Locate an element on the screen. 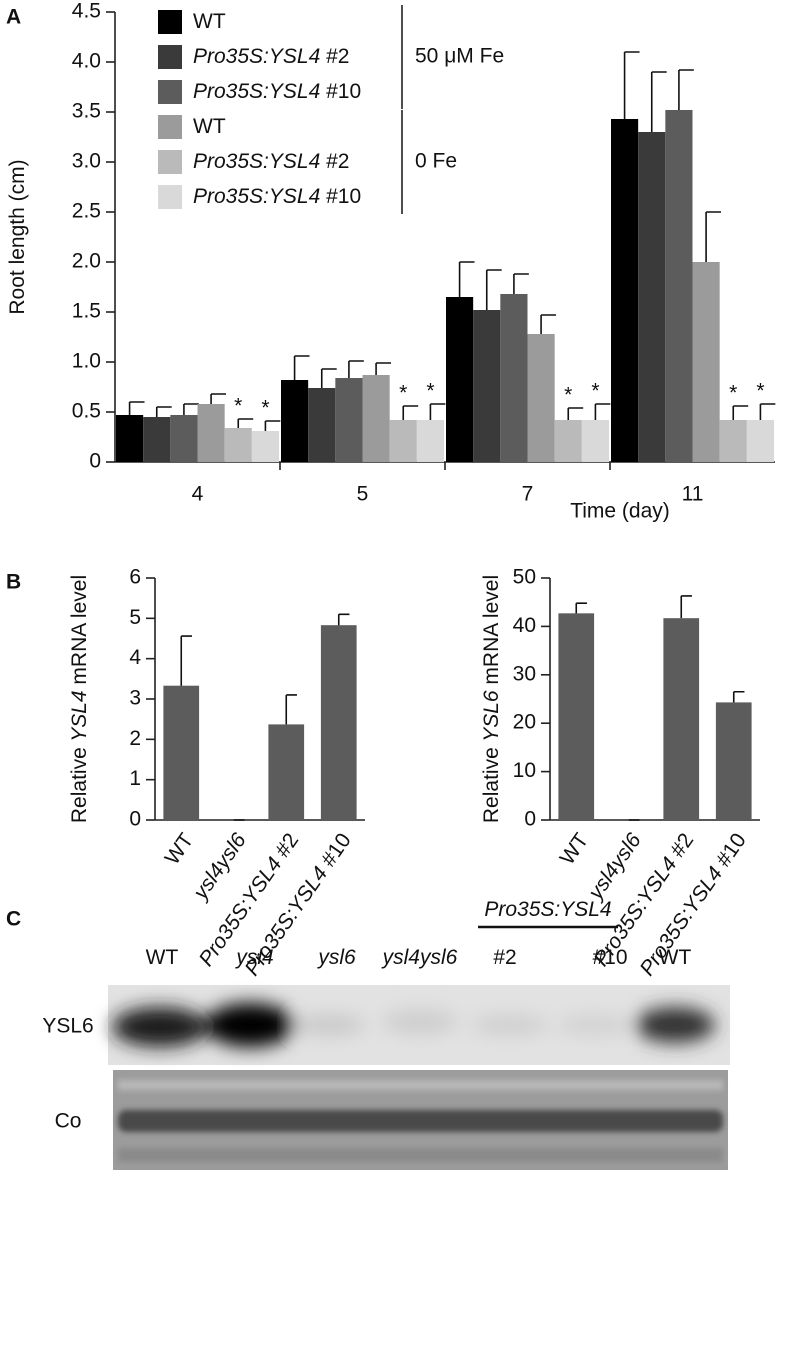 The width and height of the screenshot is (796, 1349). y-axis-label: Relative YSL6 mRNA level is located at coordinates (491, 699).